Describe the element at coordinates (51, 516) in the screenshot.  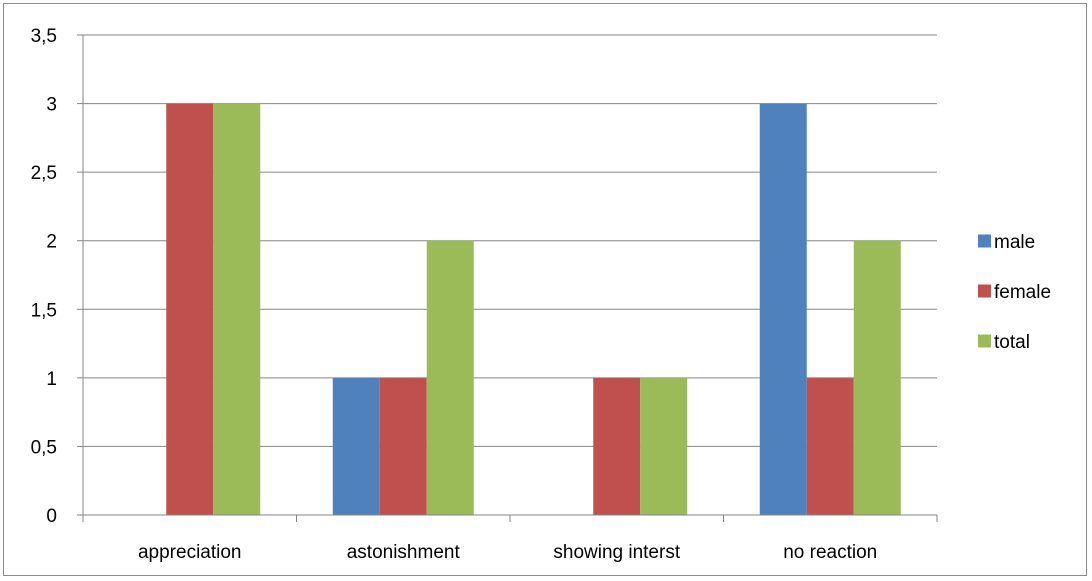
I see `y-tick-label-0: 0` at that location.